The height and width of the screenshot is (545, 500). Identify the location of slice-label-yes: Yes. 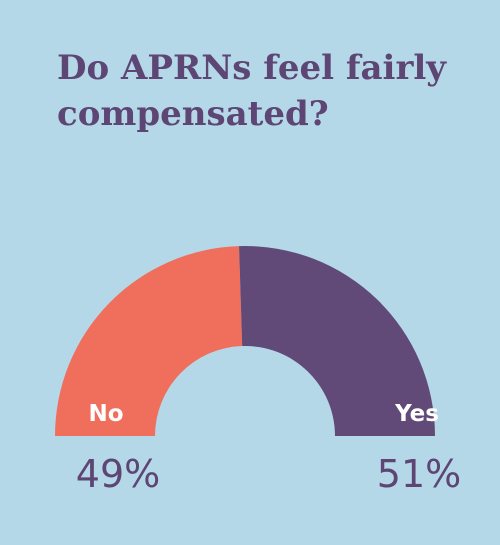
(416, 414).